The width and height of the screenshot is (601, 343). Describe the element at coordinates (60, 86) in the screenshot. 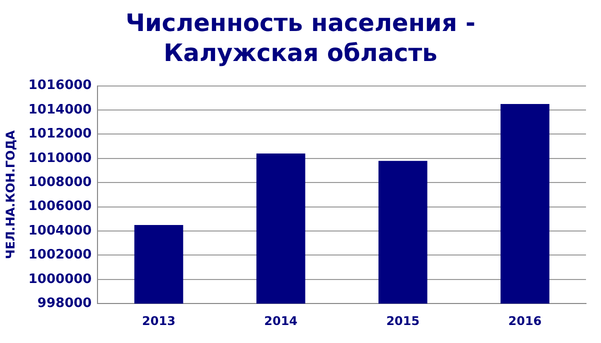

I see `y-tick-label: 1016000` at that location.